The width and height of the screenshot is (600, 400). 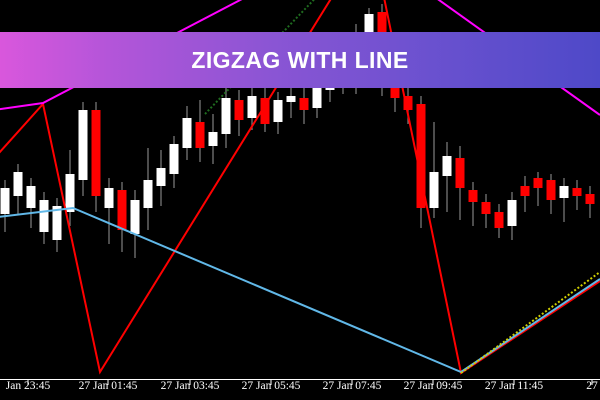 I want to click on page-title: ZIGZAG WITH LINE, so click(x=300, y=59).